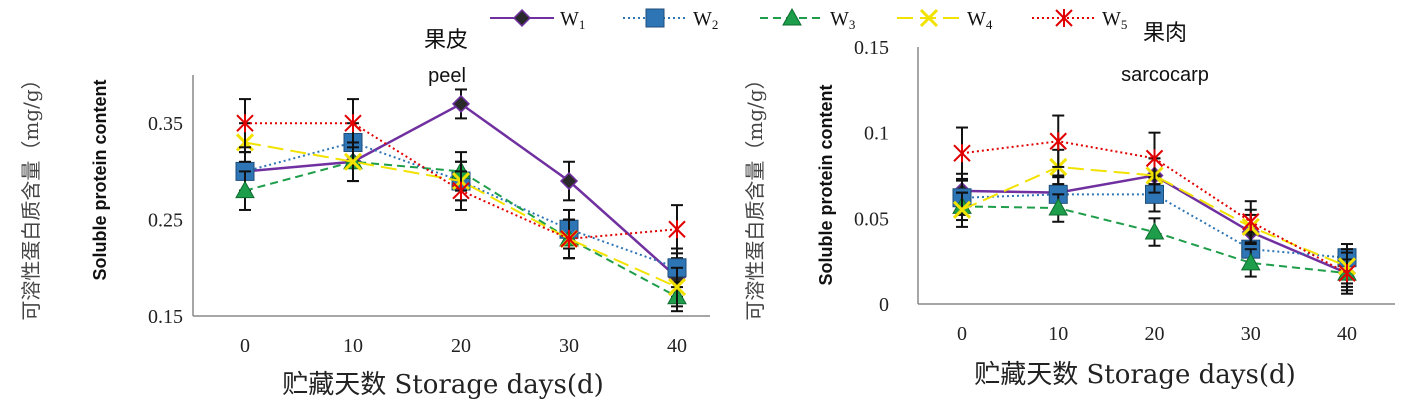 The height and width of the screenshot is (404, 1417). What do you see at coordinates (572, 20) in the screenshot?
I see `legend-label: W1` at bounding box center [572, 20].